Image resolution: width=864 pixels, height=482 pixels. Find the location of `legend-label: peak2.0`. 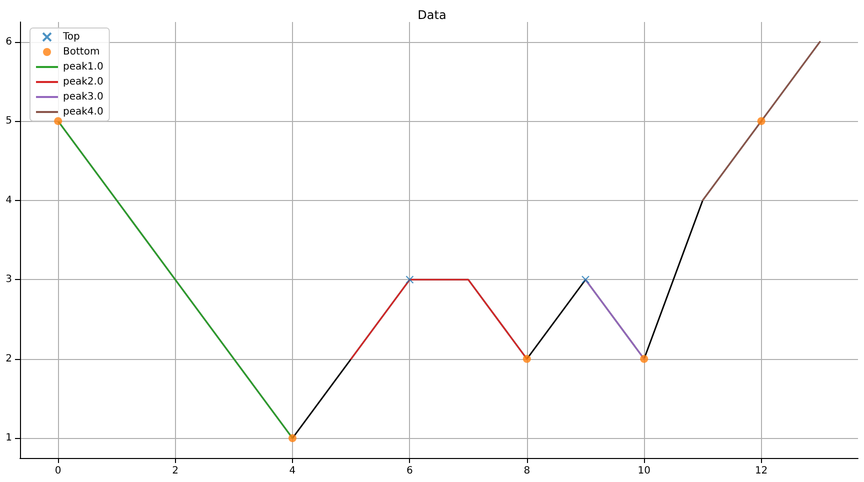

legend-label: peak2.0 is located at coordinates (83, 82).